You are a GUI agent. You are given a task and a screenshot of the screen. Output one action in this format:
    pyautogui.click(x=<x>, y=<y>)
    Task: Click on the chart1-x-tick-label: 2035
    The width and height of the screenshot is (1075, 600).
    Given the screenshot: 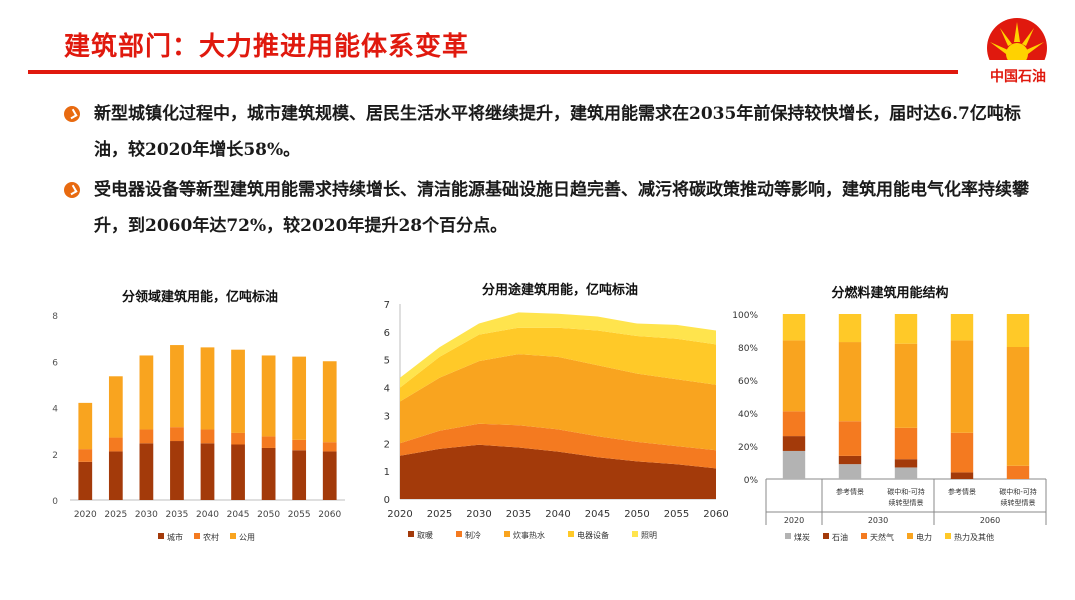 What is the action you would take?
    pyautogui.click(x=176, y=515)
    